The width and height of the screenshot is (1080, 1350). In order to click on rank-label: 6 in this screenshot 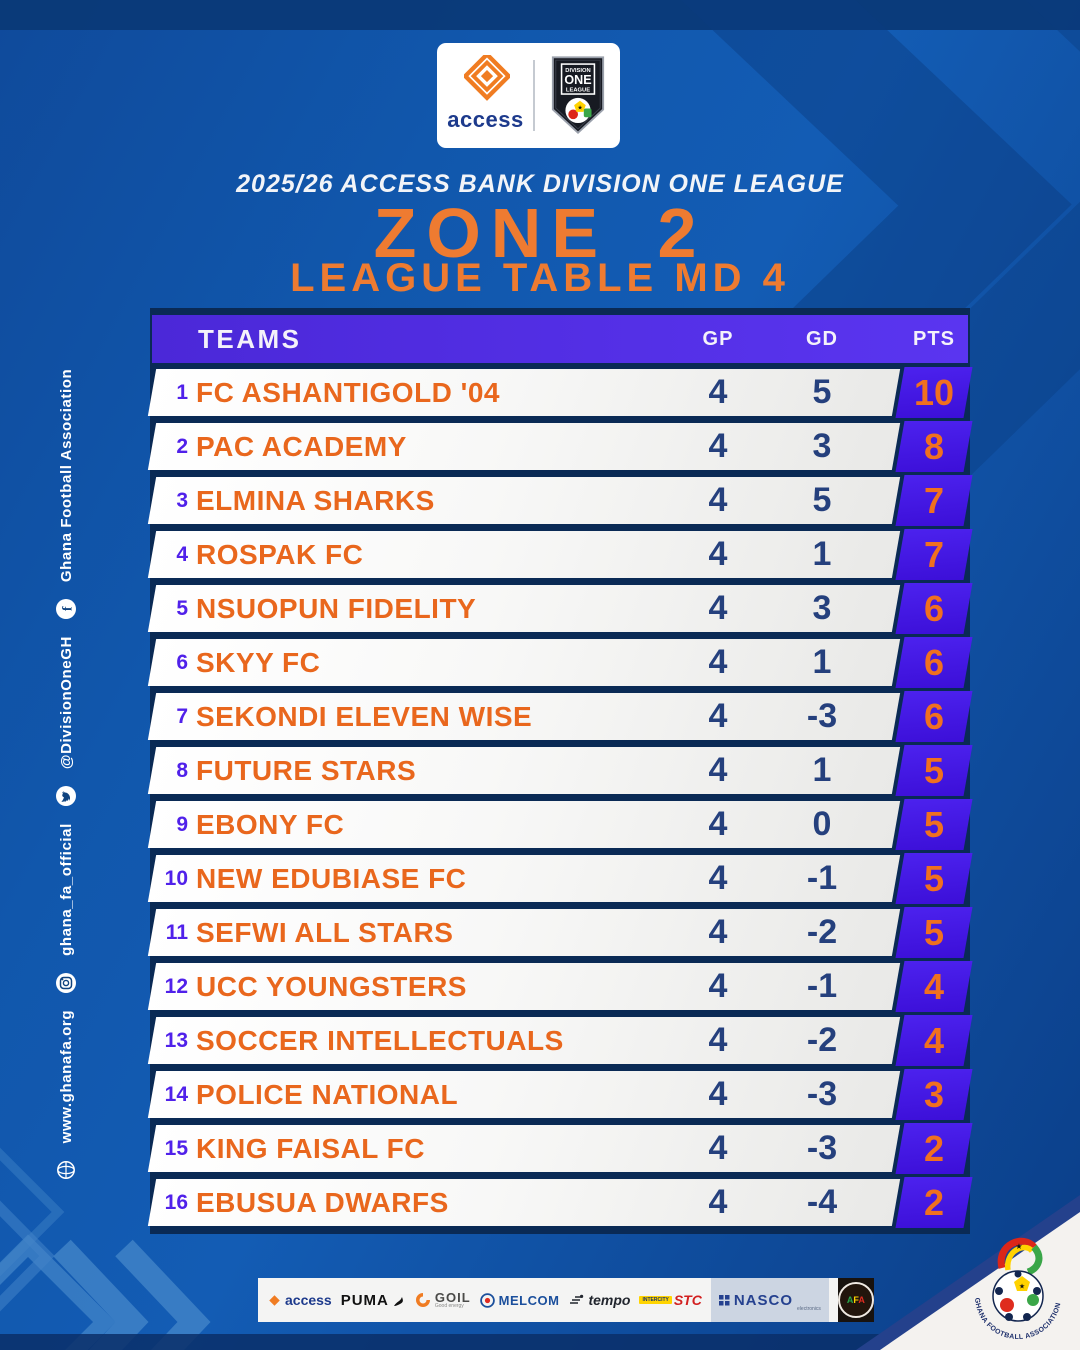, I will do `click(182, 662)`.